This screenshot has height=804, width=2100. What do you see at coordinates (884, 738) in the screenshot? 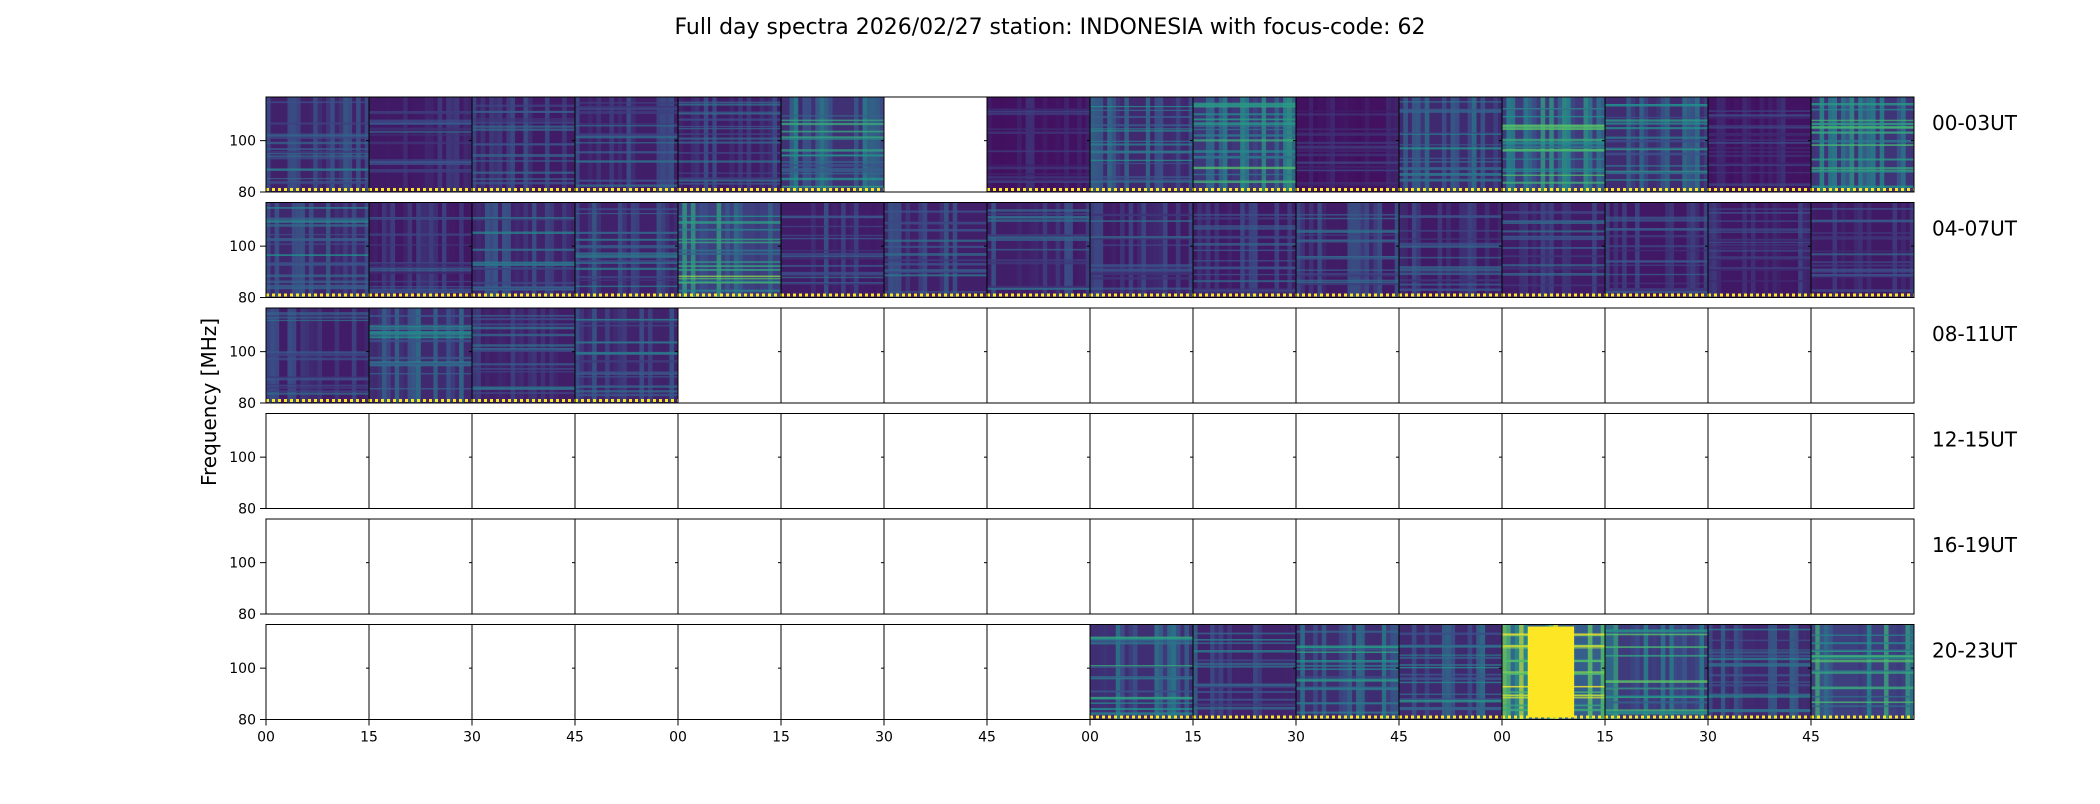
I see `x-tick-label: 30` at bounding box center [884, 738].